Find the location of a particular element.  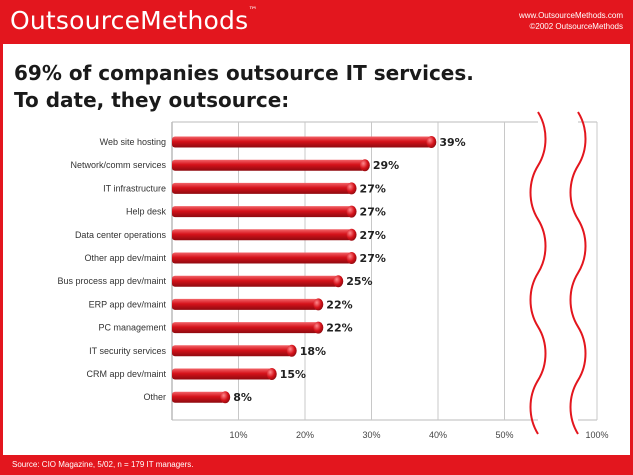

brand-logo: OutsourceMethods™ is located at coordinates (134, 20).